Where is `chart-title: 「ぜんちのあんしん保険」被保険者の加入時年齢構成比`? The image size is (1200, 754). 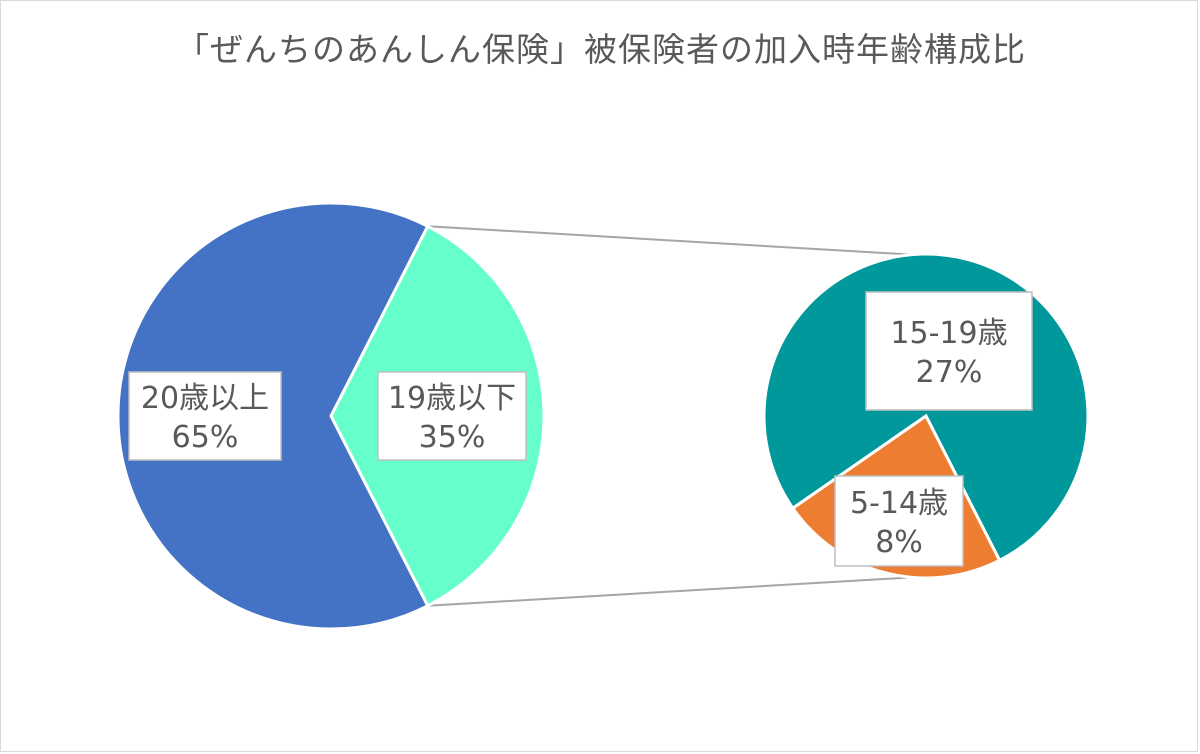 chart-title: 「ぜんちのあんしん保険」被保険者の加入時年齢構成比 is located at coordinates (601, 49).